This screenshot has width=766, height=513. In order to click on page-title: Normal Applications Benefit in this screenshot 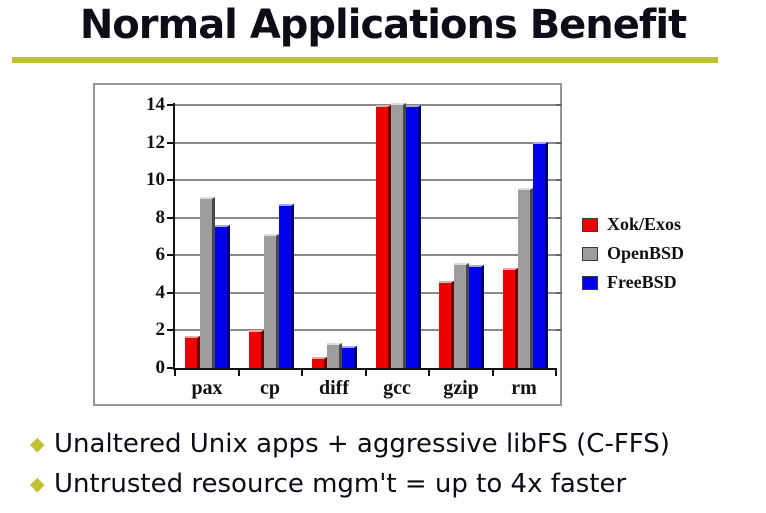, I will do `click(383, 25)`.